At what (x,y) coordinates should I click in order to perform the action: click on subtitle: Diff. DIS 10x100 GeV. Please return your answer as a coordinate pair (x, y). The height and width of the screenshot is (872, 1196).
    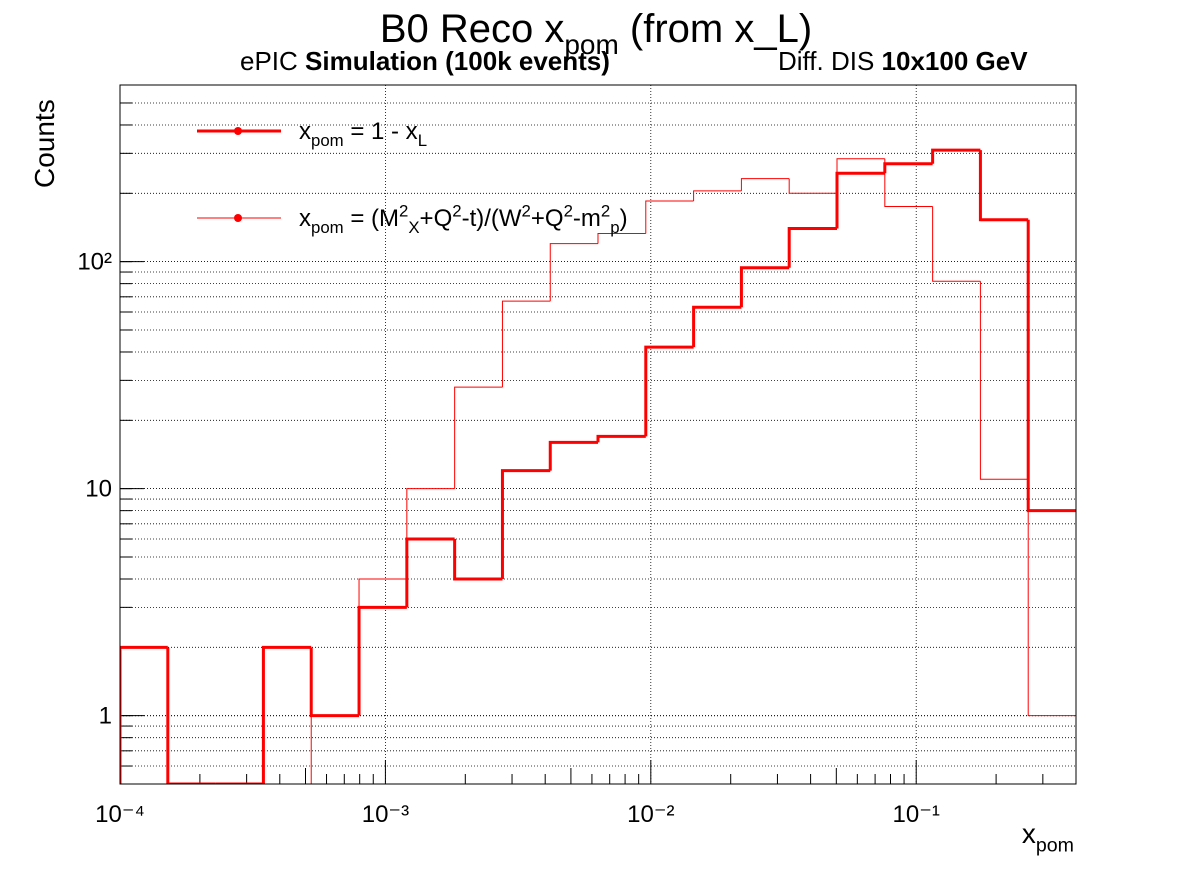
    Looking at the image, I should click on (903, 61).